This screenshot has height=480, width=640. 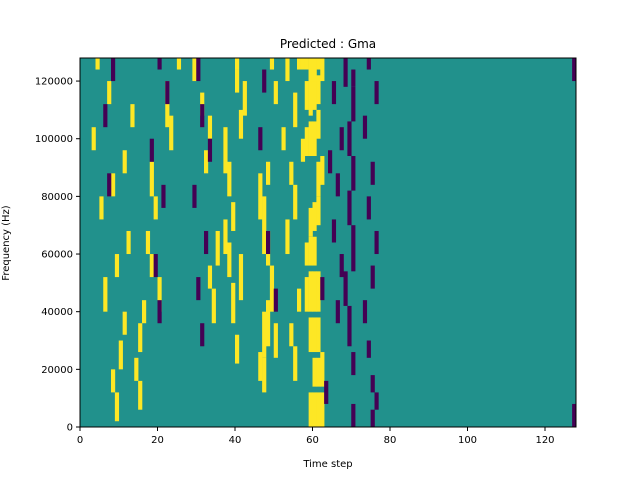 I want to click on chart-title: Predicted : Gma, so click(x=328, y=44).